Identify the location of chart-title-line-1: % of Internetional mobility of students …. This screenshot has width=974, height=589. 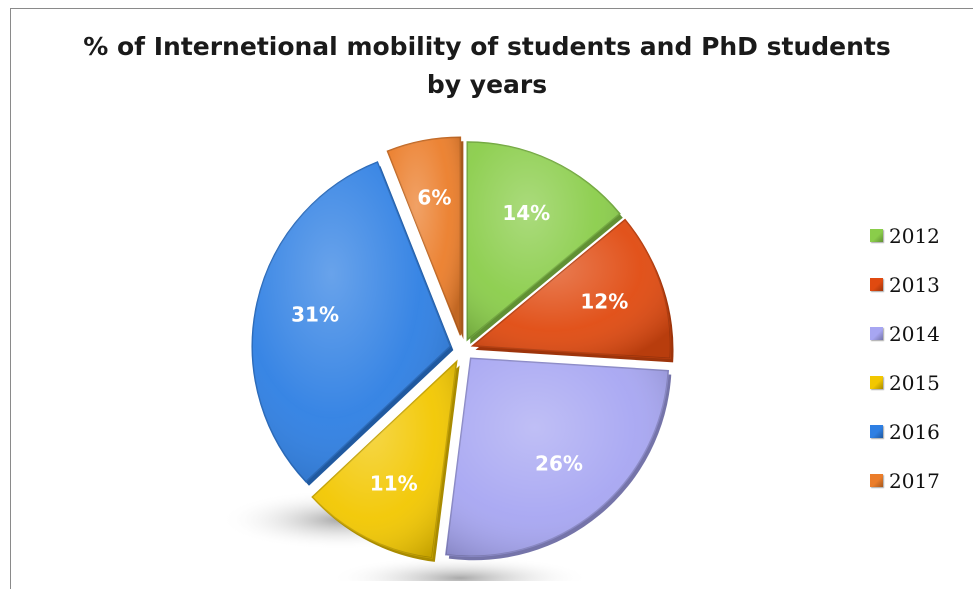
(487, 46).